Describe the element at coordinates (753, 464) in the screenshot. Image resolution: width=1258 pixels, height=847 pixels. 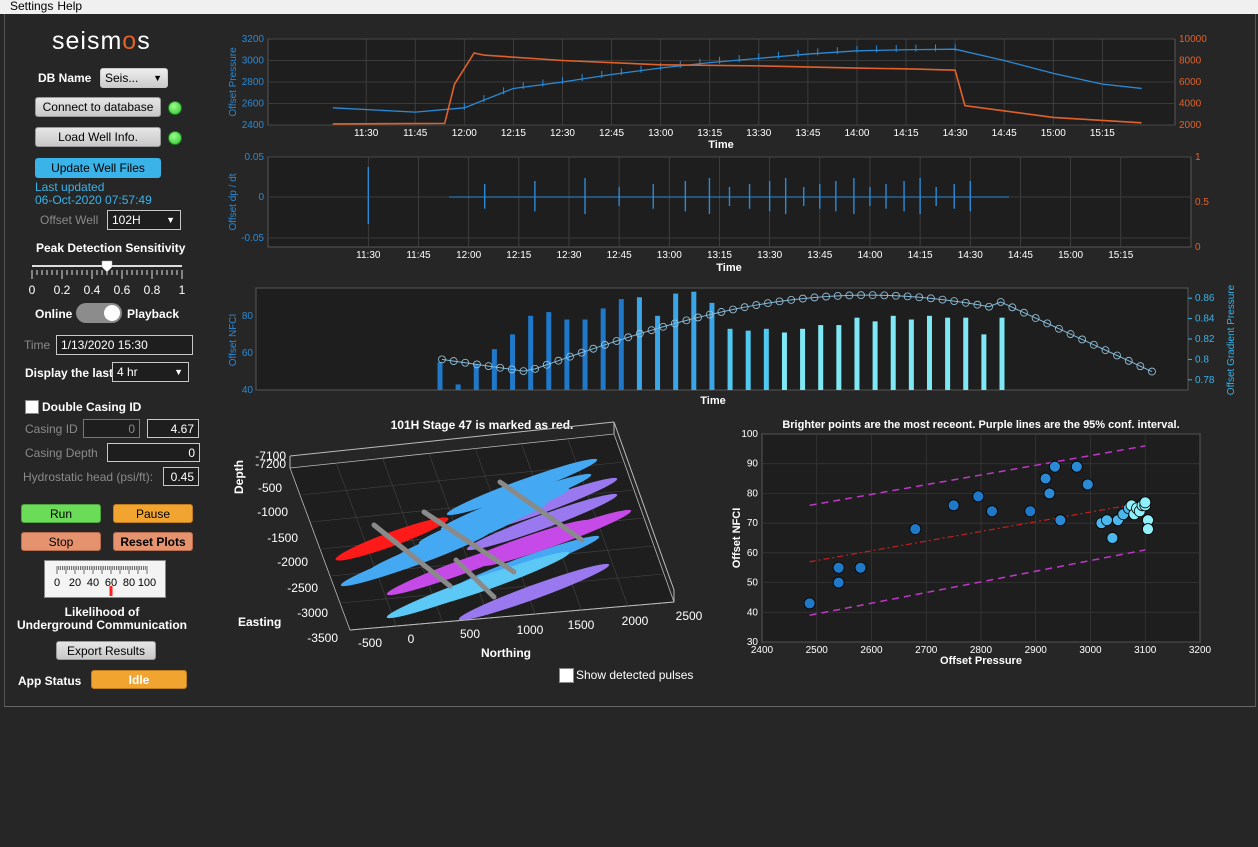
I see `y-tick-label: 90` at that location.